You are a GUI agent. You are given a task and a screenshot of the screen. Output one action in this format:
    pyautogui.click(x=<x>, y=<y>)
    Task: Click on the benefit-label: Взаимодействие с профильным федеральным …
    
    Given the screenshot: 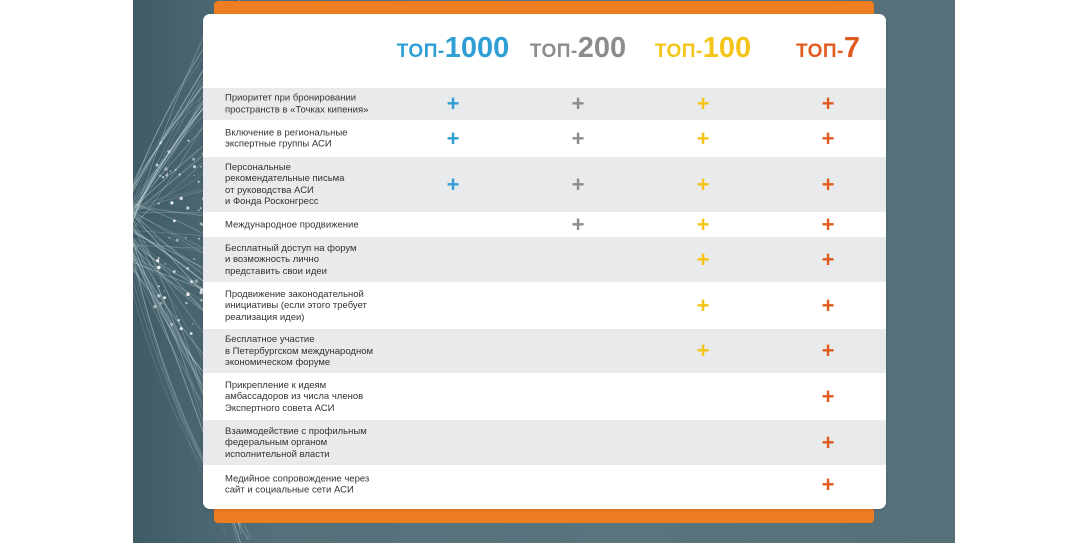 What is the action you would take?
    pyautogui.click(x=296, y=442)
    